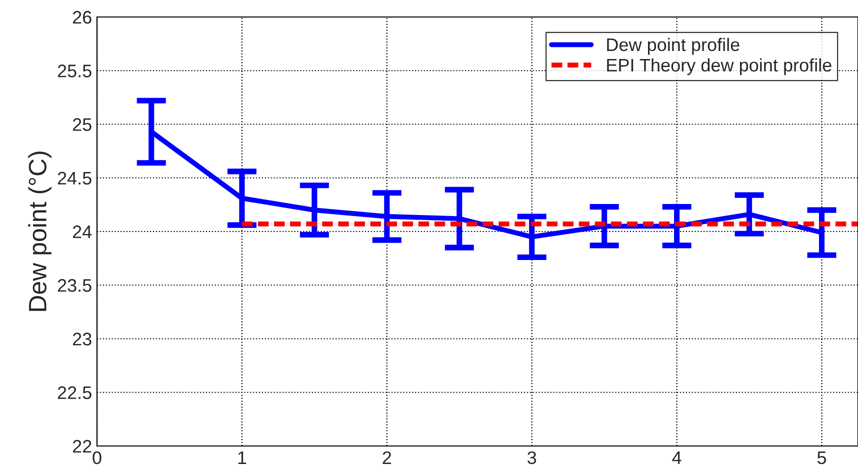 Image resolution: width=858 pixels, height=475 pixels. Describe the element at coordinates (40, 231) in the screenshot. I see `y-axis-title: Dew point (°C)` at that location.